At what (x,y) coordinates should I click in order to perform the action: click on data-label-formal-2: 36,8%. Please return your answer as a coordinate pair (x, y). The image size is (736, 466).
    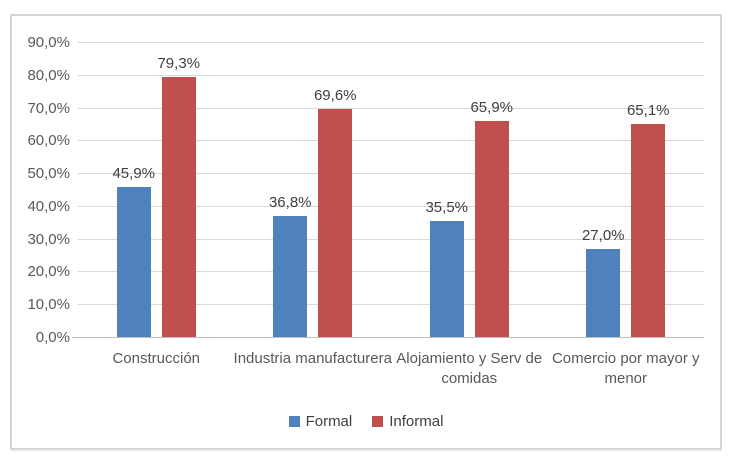
    Looking at the image, I should click on (290, 203).